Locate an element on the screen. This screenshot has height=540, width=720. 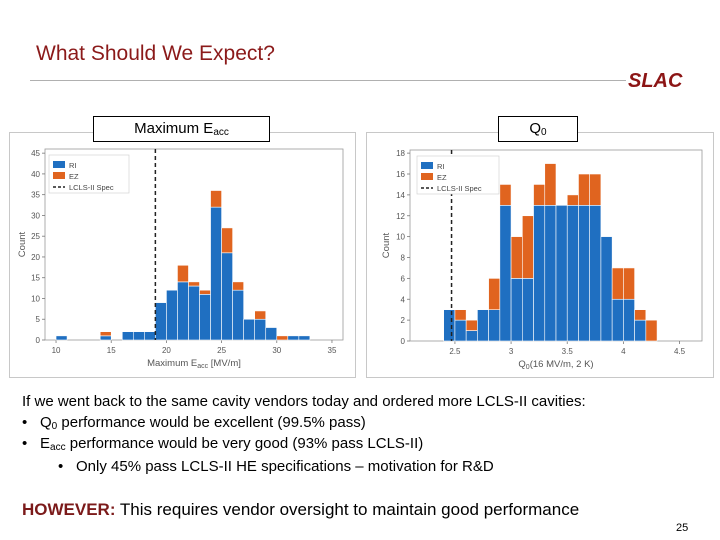
label-q0-main: Q is located at coordinates (535, 128).